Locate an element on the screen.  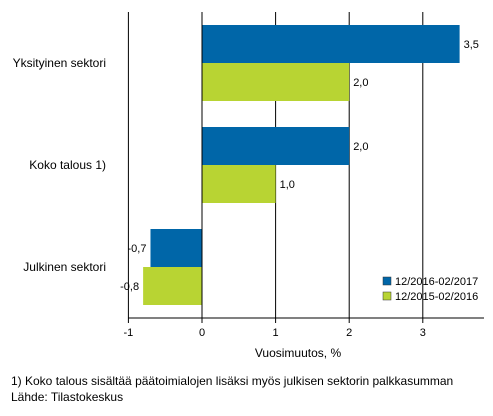
legend: 12/2016-02/2017 12/2015-02/2016 is located at coordinates (430, 289).